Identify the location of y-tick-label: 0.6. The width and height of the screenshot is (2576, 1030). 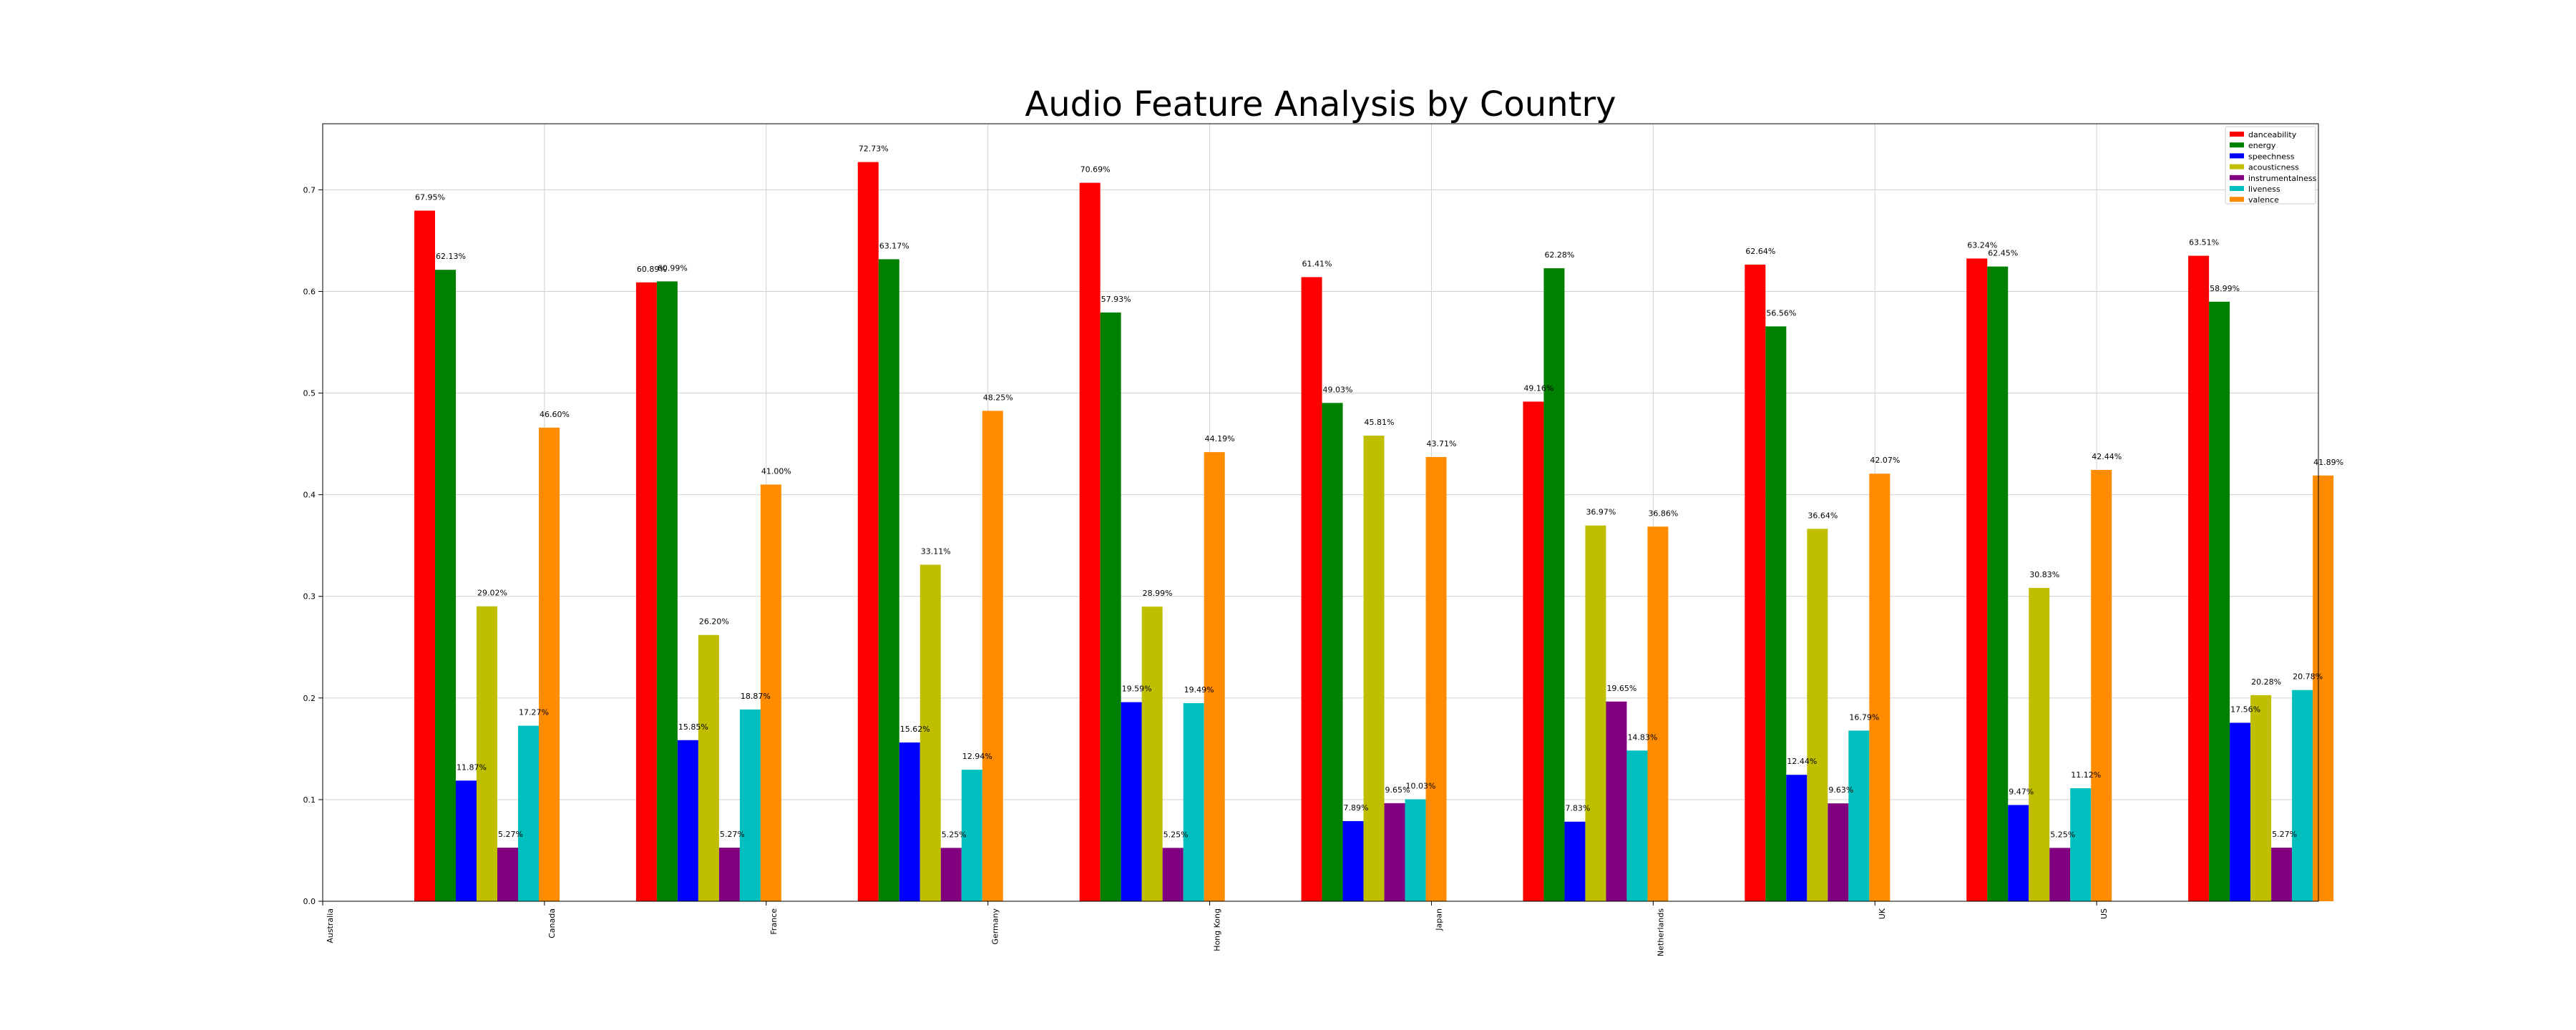
(309, 291).